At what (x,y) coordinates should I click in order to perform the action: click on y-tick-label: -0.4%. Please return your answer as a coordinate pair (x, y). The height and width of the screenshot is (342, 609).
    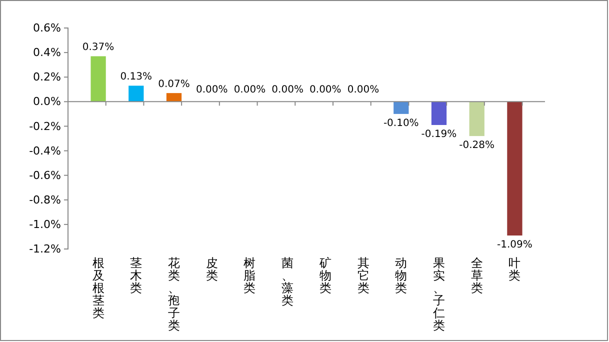
    Looking at the image, I should click on (45, 151).